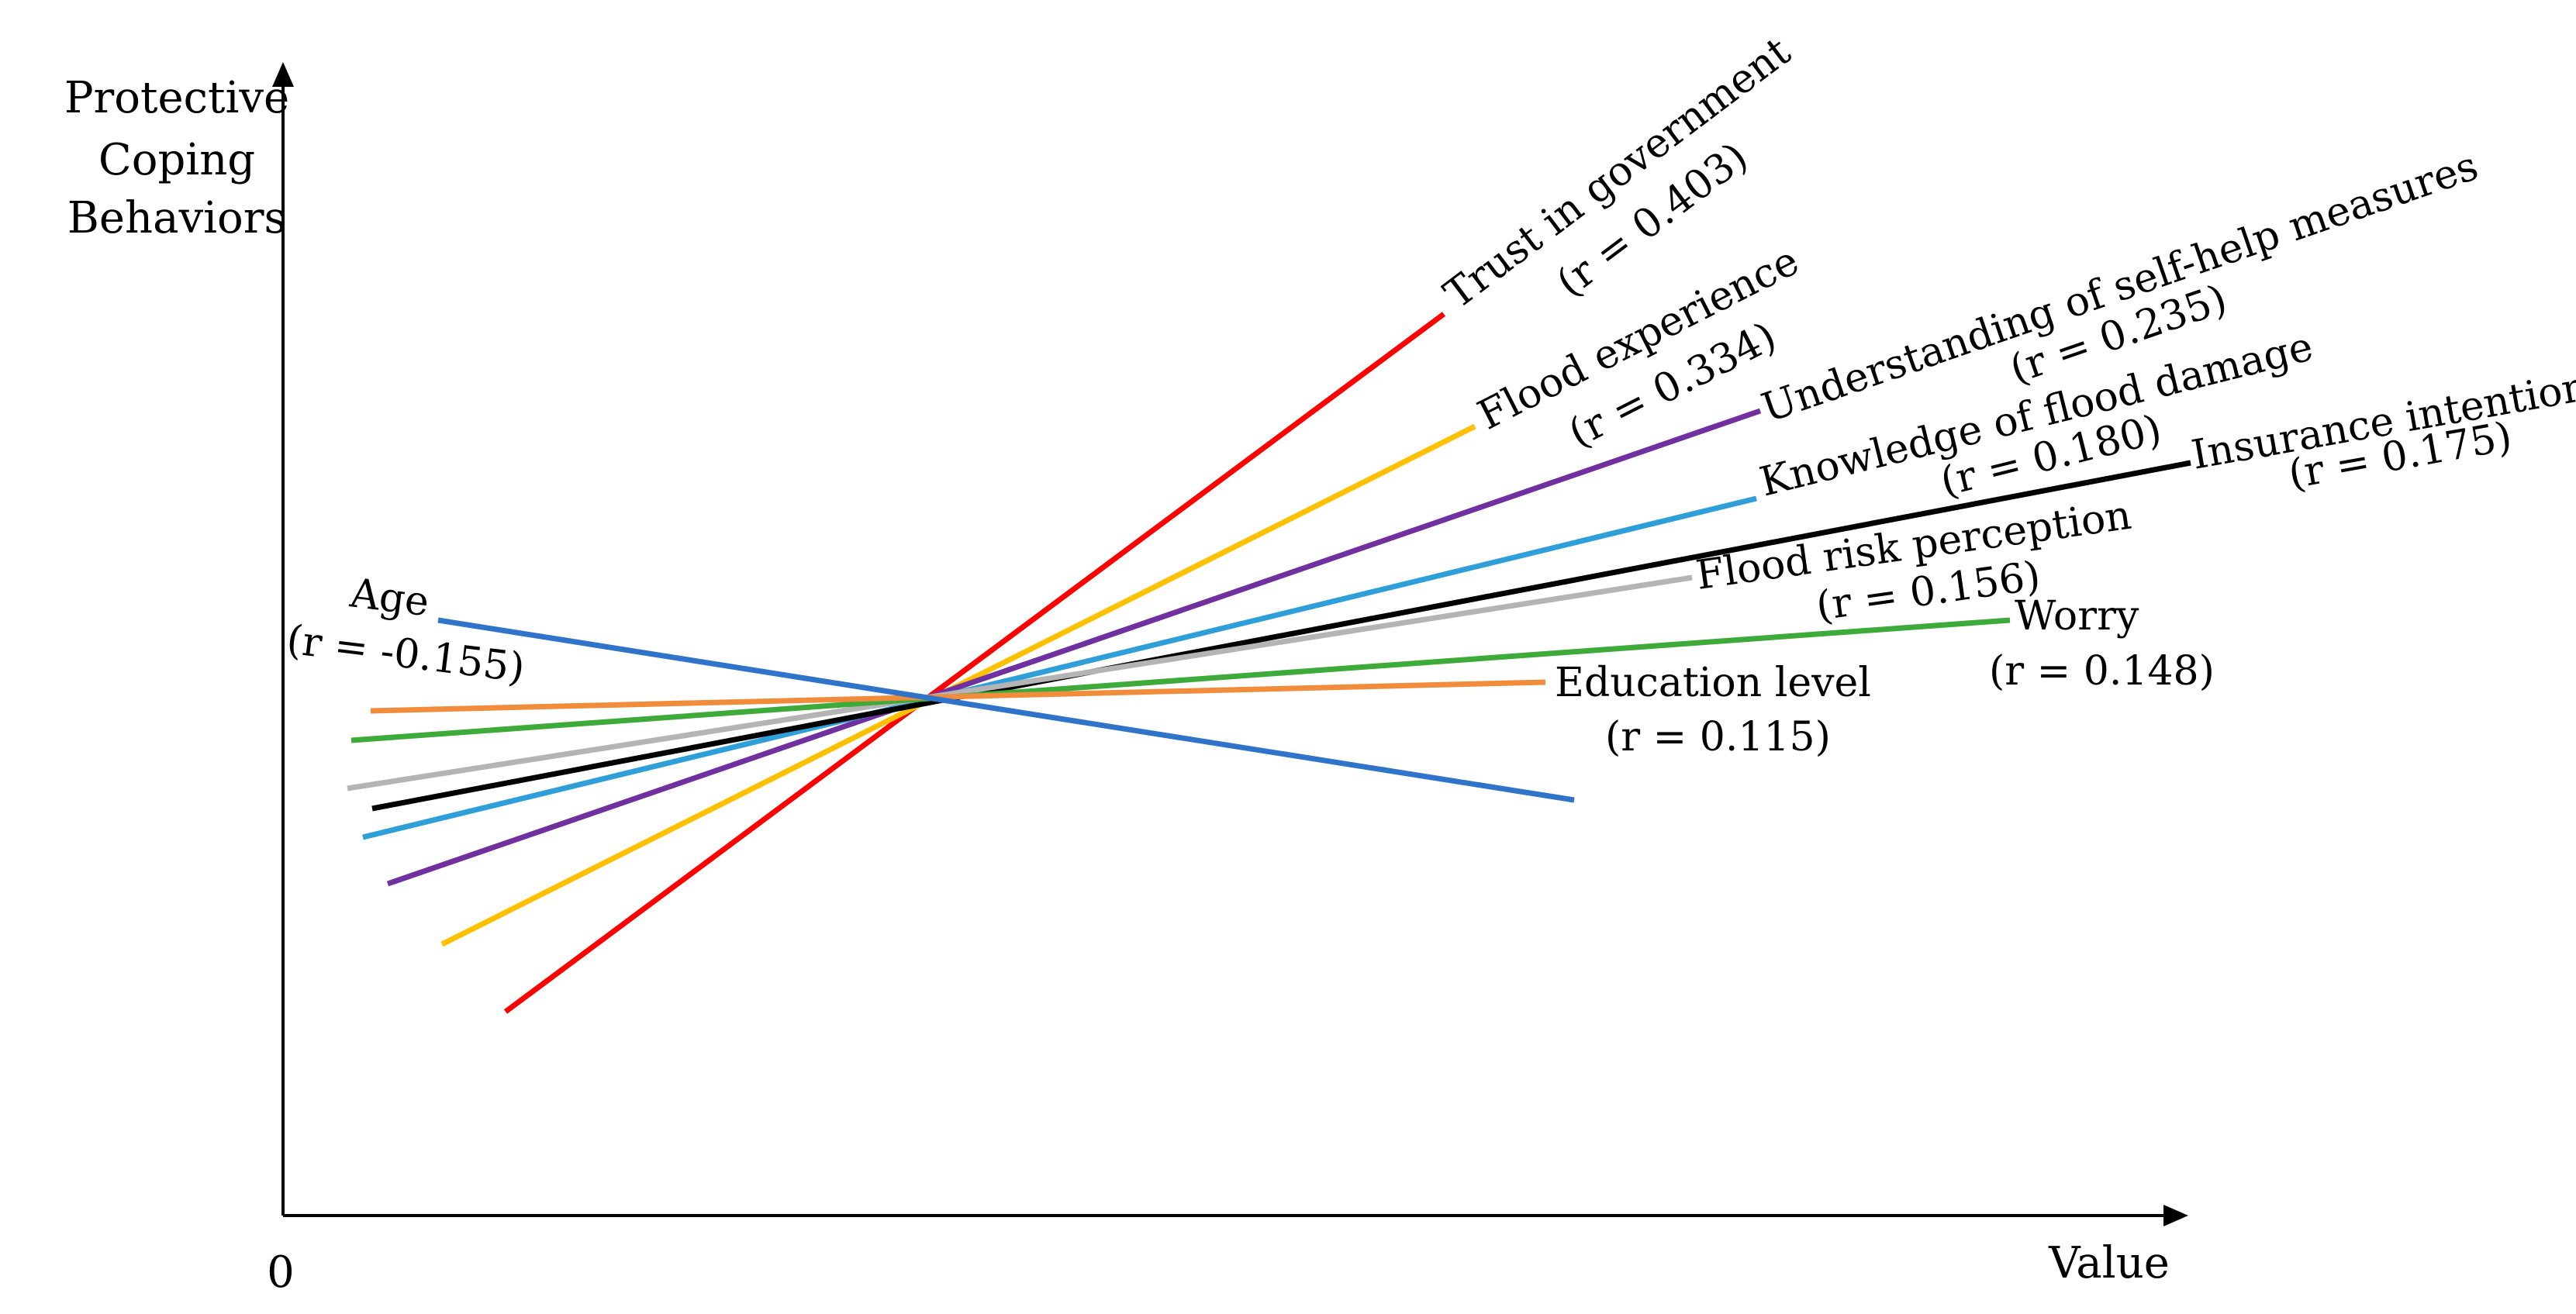 This screenshot has height=1314, width=2576. What do you see at coordinates (2077, 616) in the screenshot?
I see `series-label-worry: Worry` at bounding box center [2077, 616].